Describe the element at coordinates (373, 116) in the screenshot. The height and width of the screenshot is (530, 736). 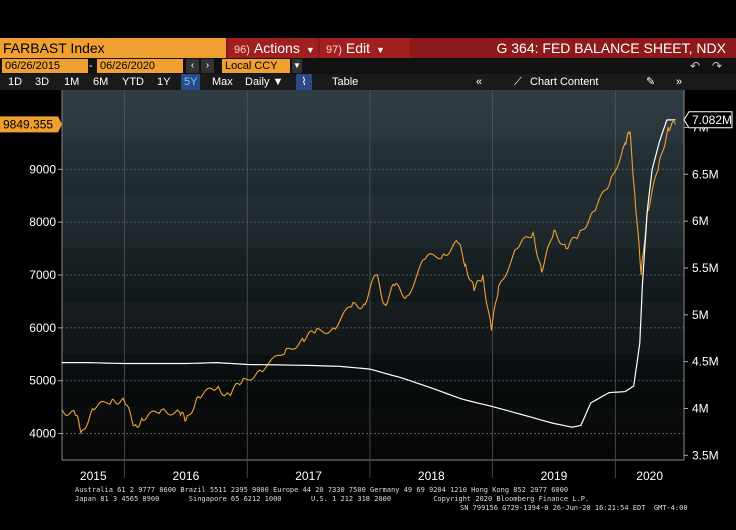
I see `grid-band` at that location.